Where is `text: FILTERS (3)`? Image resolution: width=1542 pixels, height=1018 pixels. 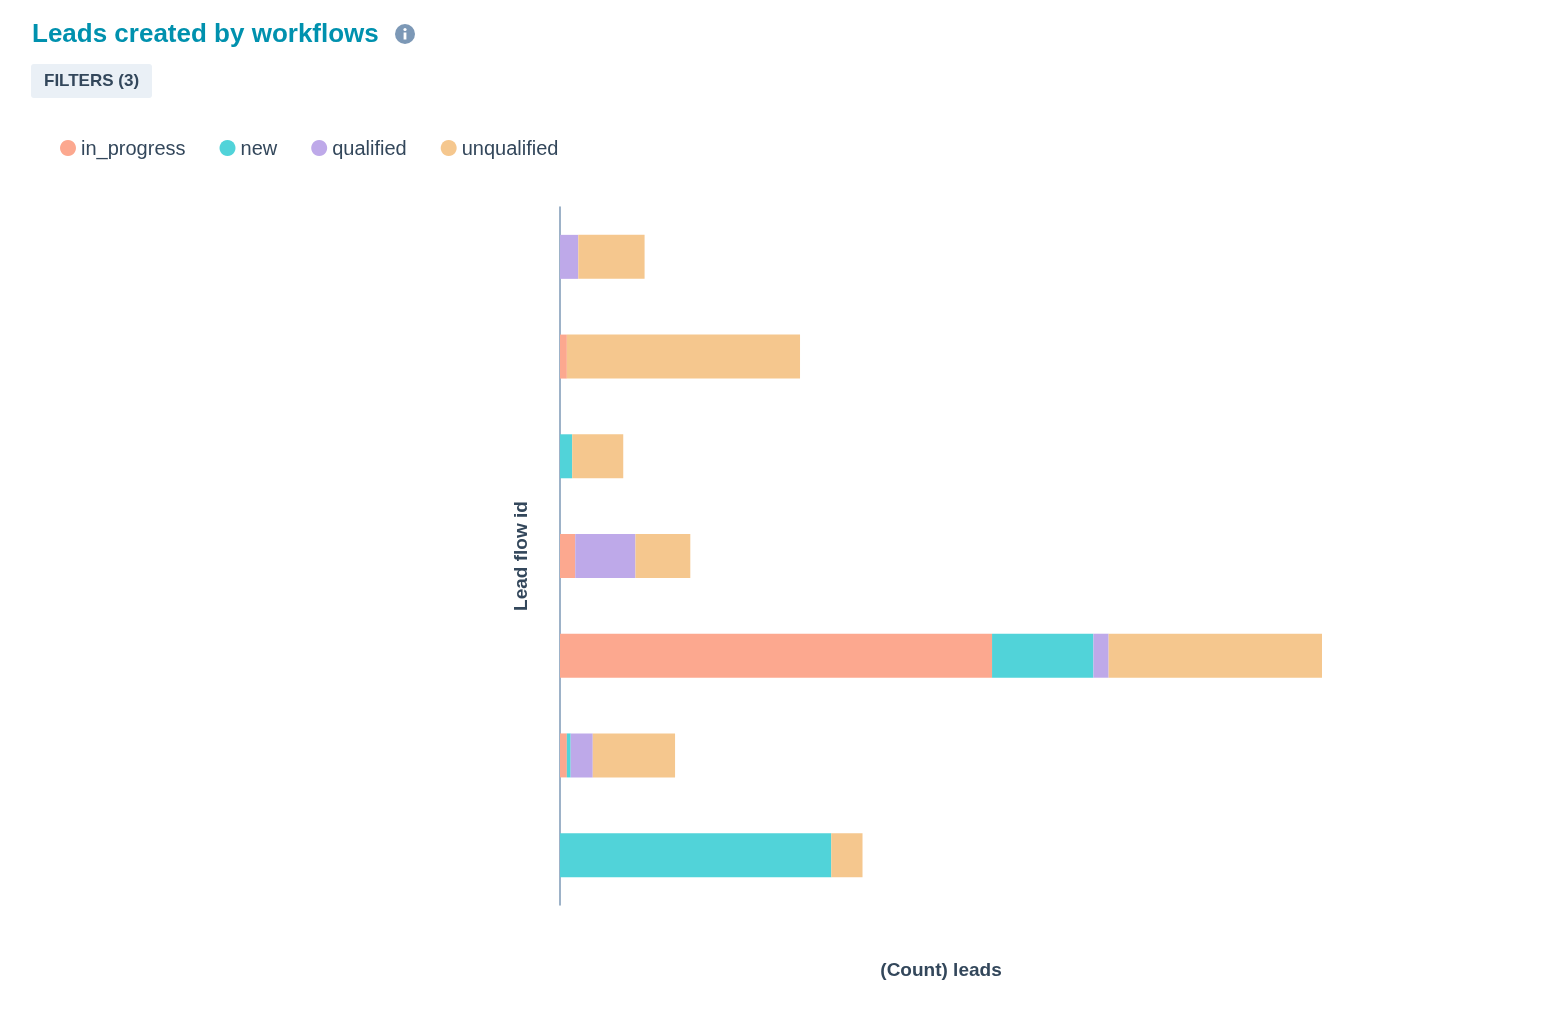 text: FILTERS (3) is located at coordinates (92, 81).